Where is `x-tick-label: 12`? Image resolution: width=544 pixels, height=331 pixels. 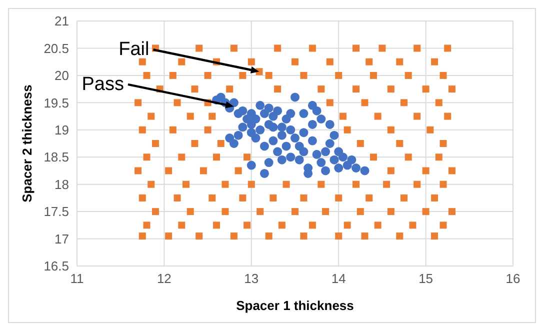
x-tick-label: 12 is located at coordinates (164, 278).